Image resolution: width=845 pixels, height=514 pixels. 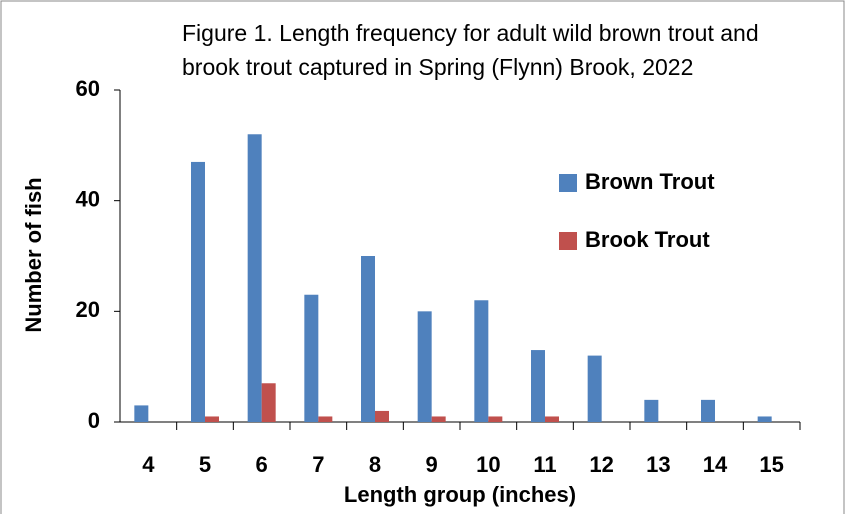 I want to click on x-axis-label: Length group (inches), so click(x=460, y=494).